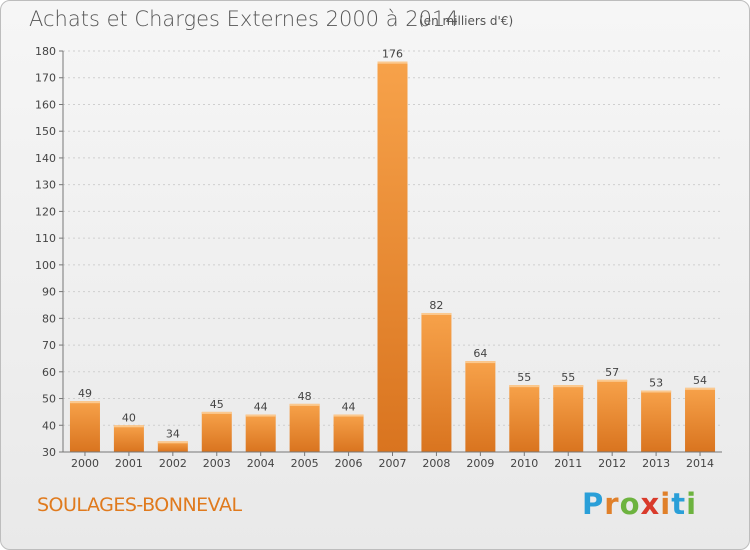 This screenshot has width=750, height=550. What do you see at coordinates (85, 393) in the screenshot?
I see `bar-value-label: 49` at bounding box center [85, 393].